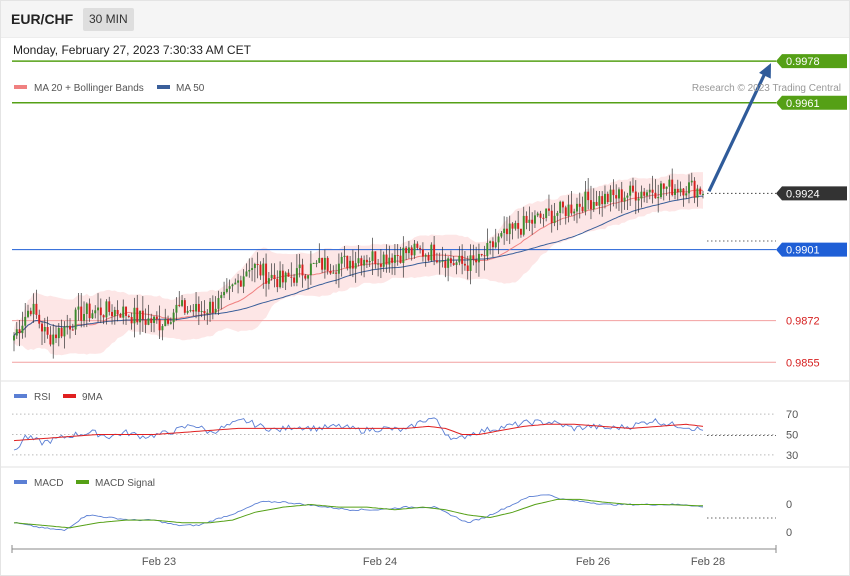 The image size is (850, 576). Describe the element at coordinates (358, 432) in the screenshot. I see `rsi-ma-line` at that location.